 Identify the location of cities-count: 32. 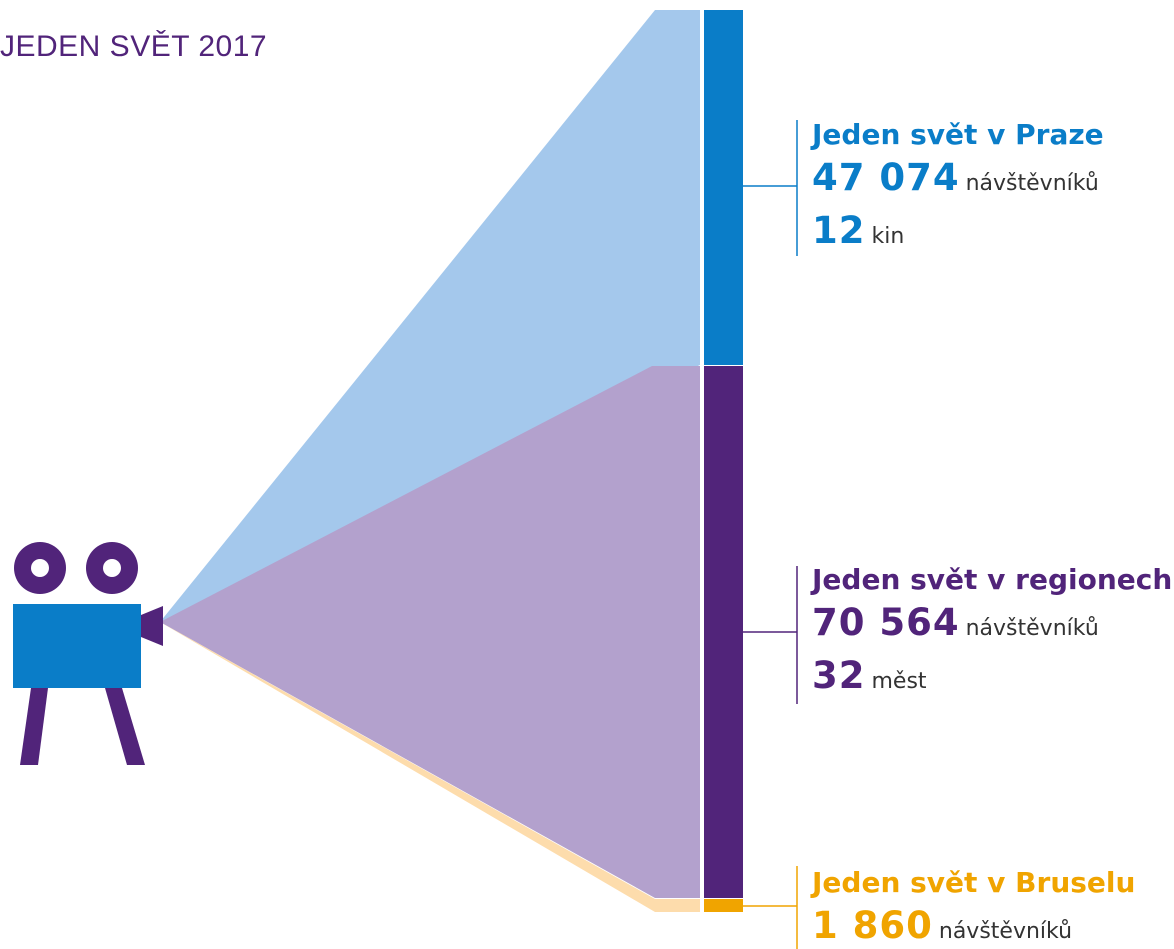
(839, 675).